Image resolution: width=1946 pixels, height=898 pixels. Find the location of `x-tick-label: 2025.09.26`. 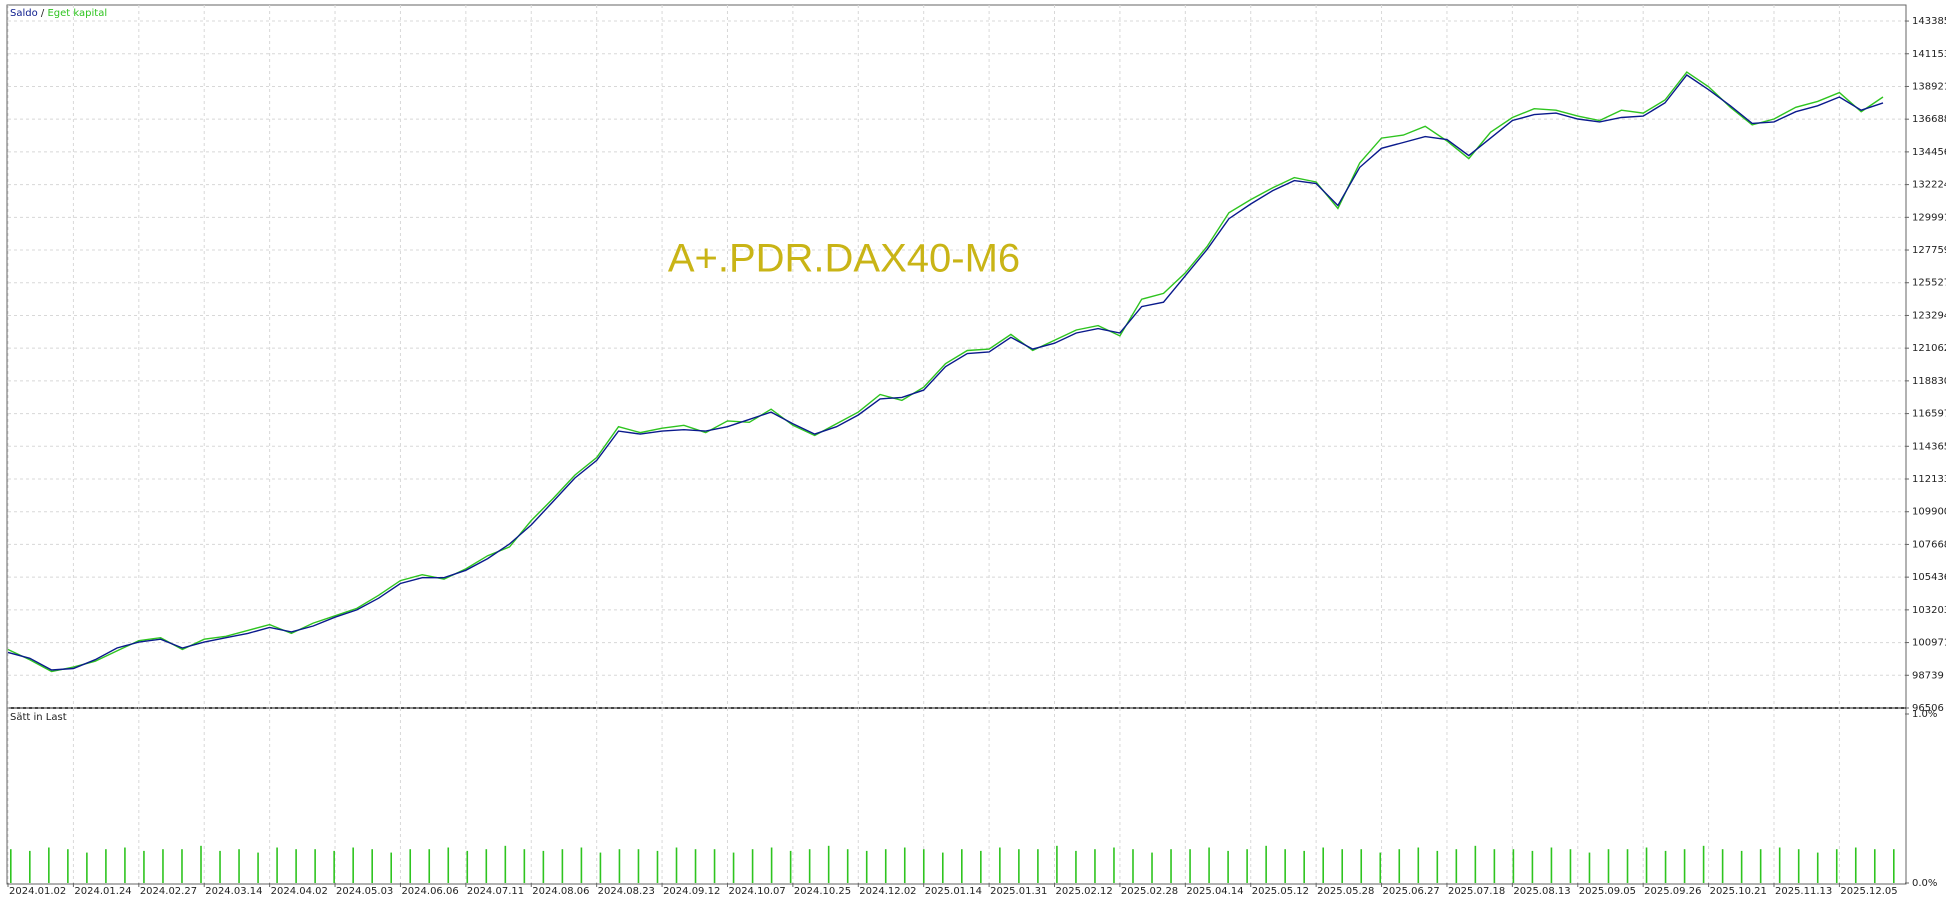

x-tick-label: 2025.09.26 is located at coordinates (1672, 891).